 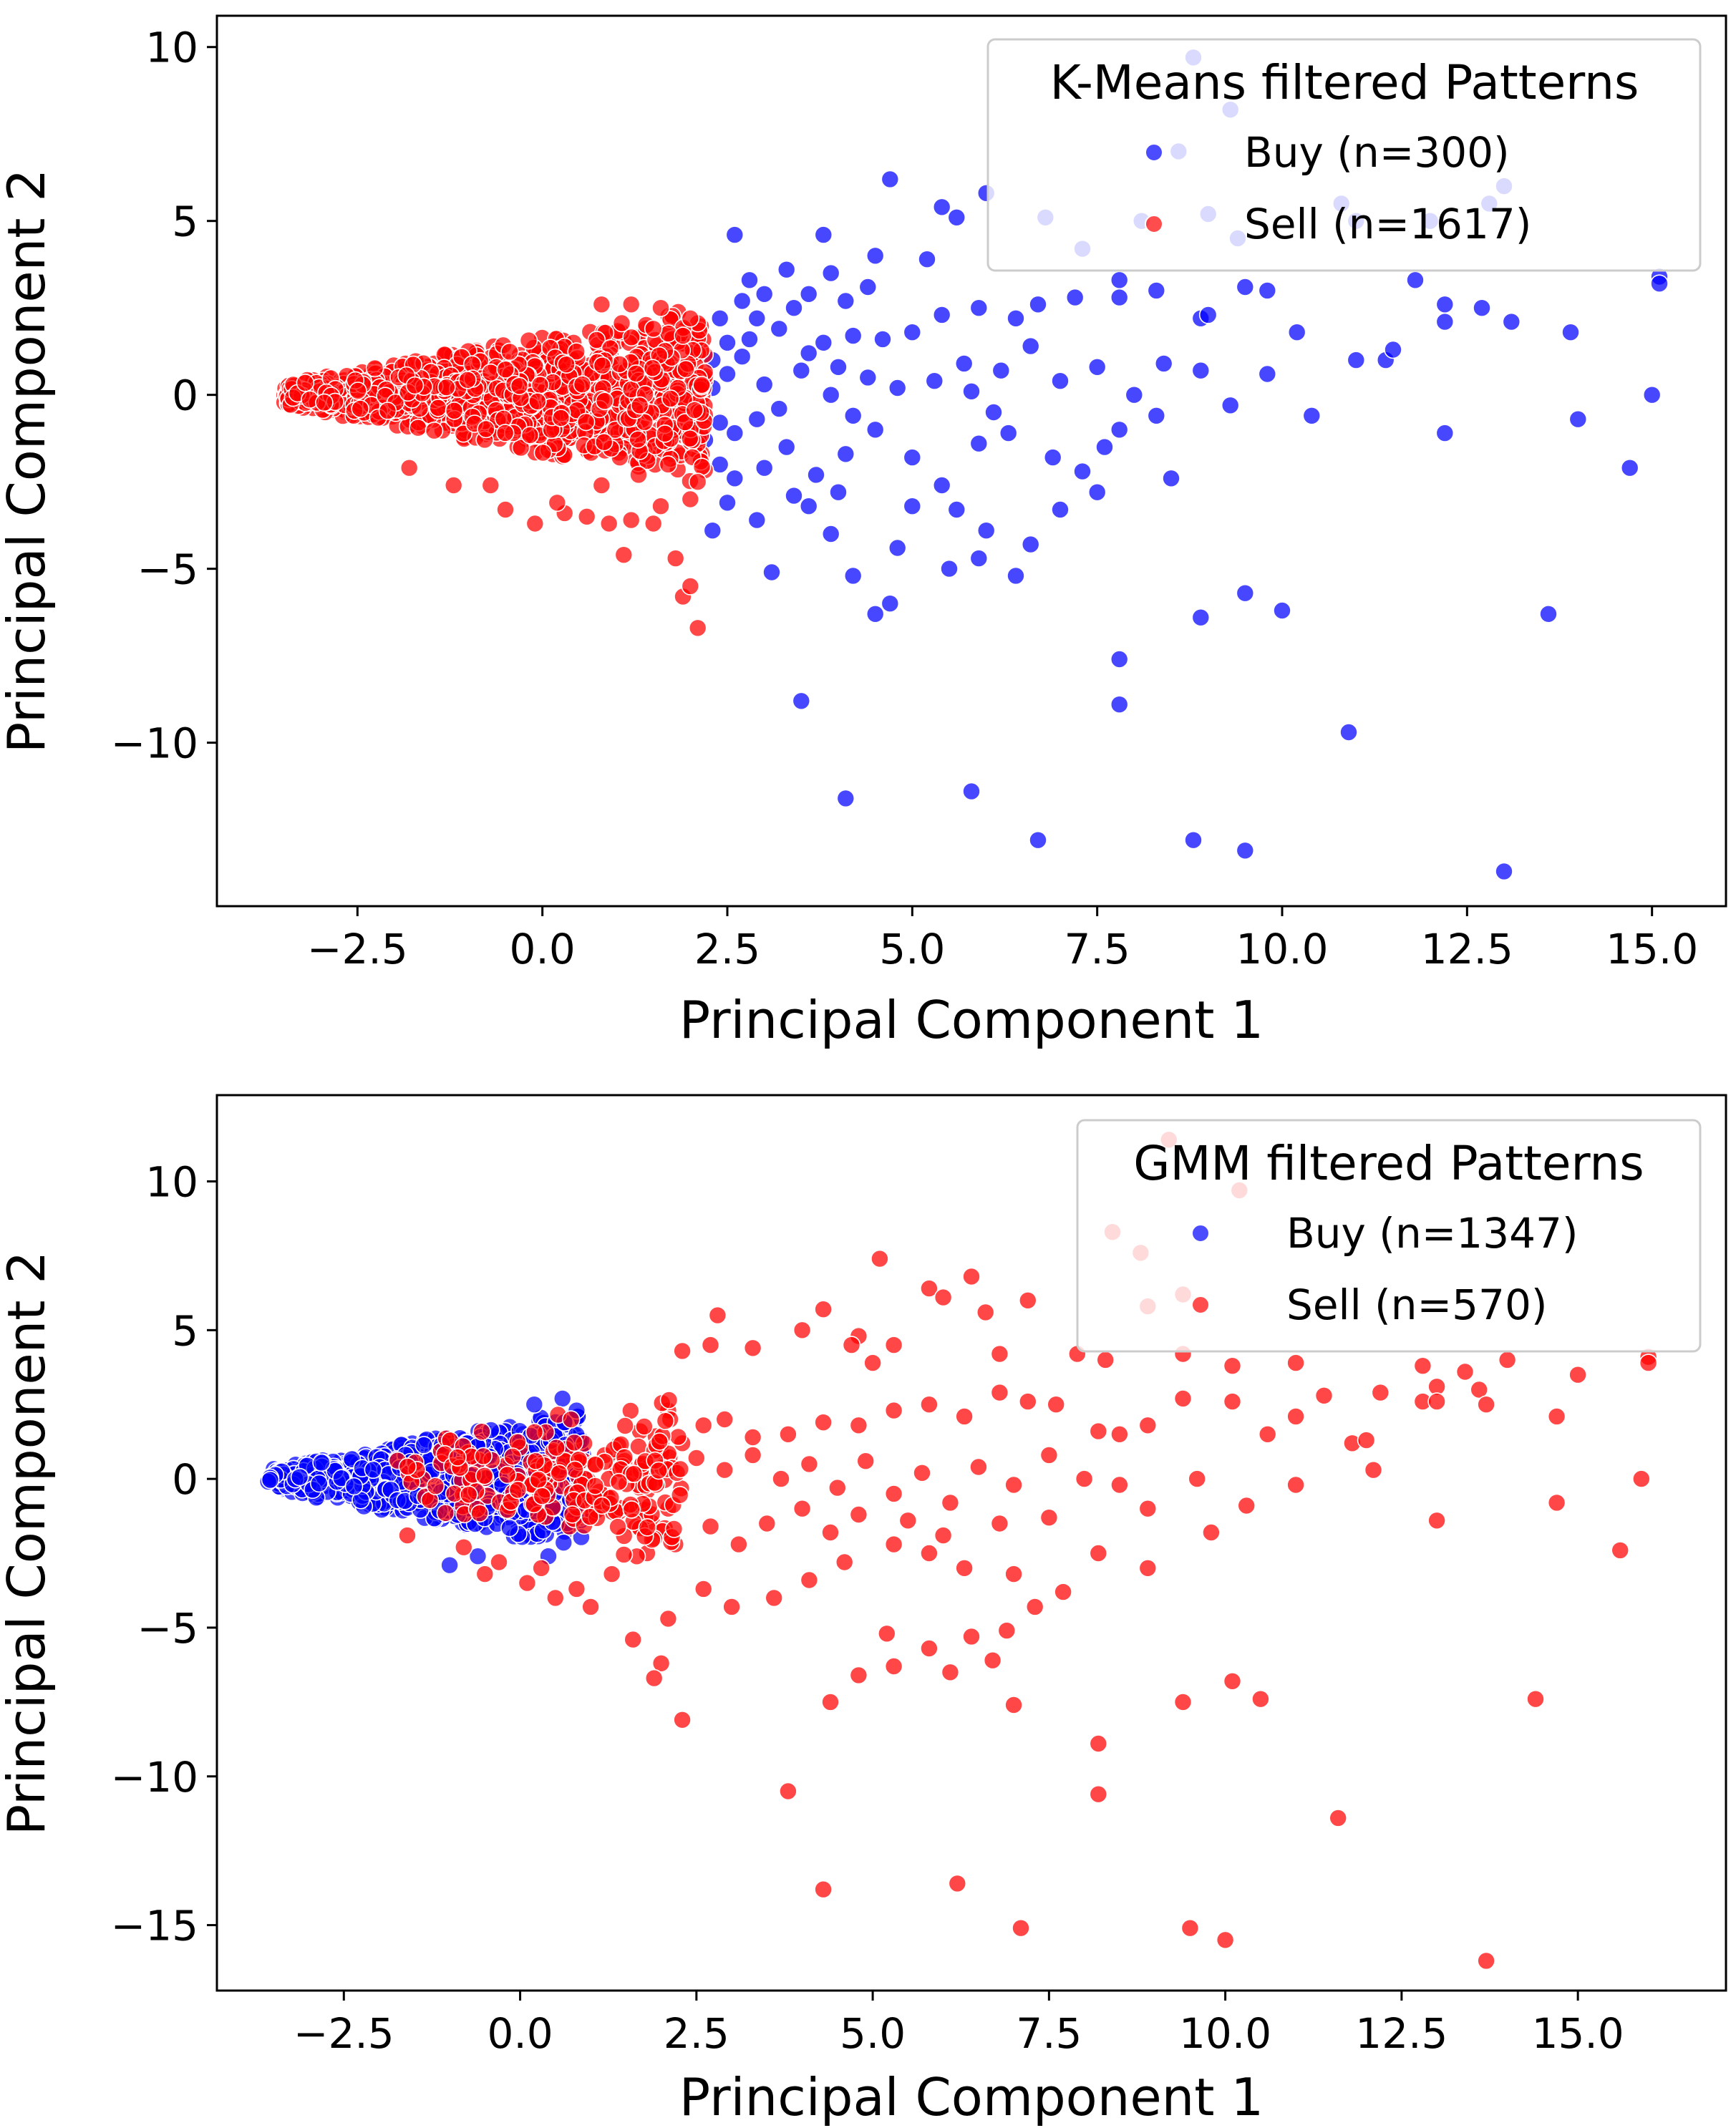 What do you see at coordinates (971, 2097) in the screenshot?
I see `gmm-x-axis-label: Principal Component 1` at bounding box center [971, 2097].